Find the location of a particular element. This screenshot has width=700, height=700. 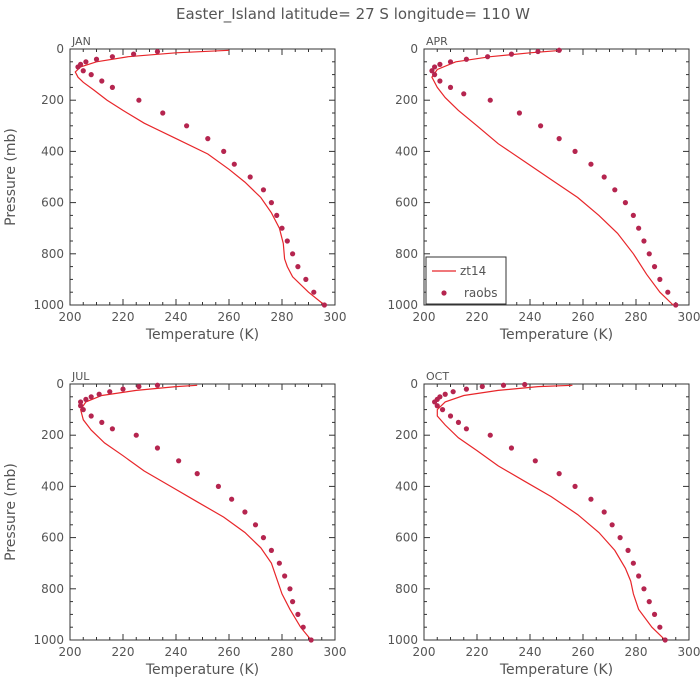

y-axis-label: Pressure (mb) is located at coordinates (11, 512).